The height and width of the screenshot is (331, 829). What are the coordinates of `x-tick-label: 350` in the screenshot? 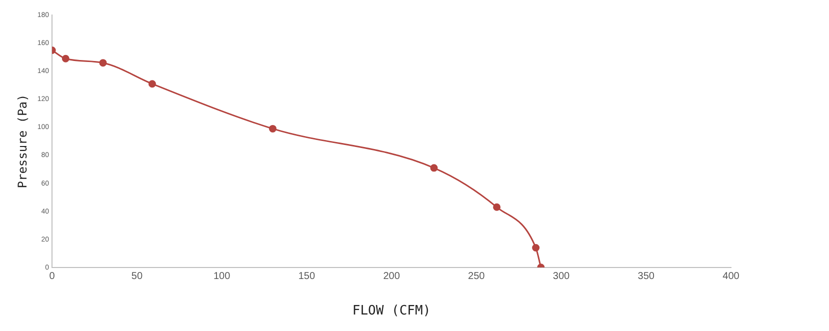 It's located at (646, 276).